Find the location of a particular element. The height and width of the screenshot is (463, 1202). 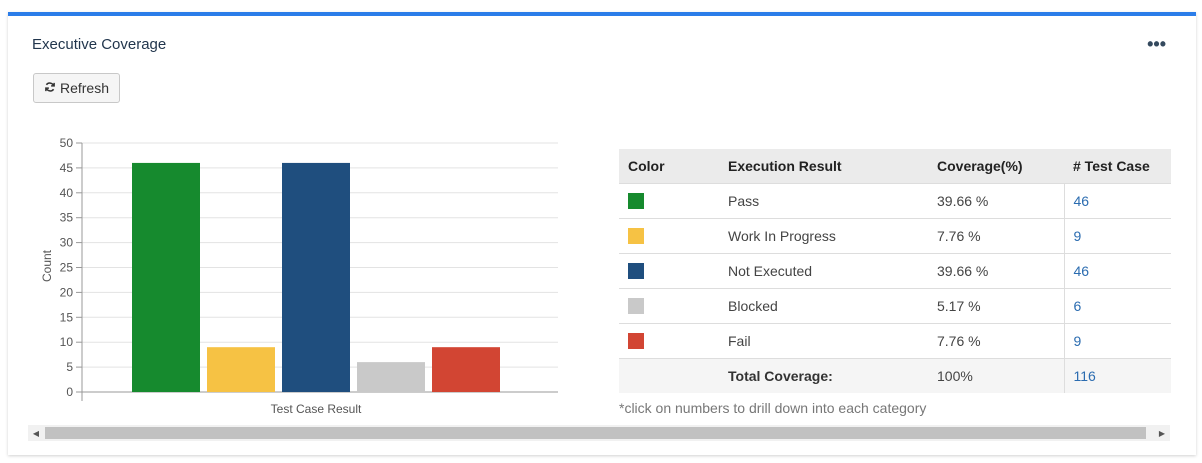

table-row: Pass 39.66 % 46 is located at coordinates (895, 200).